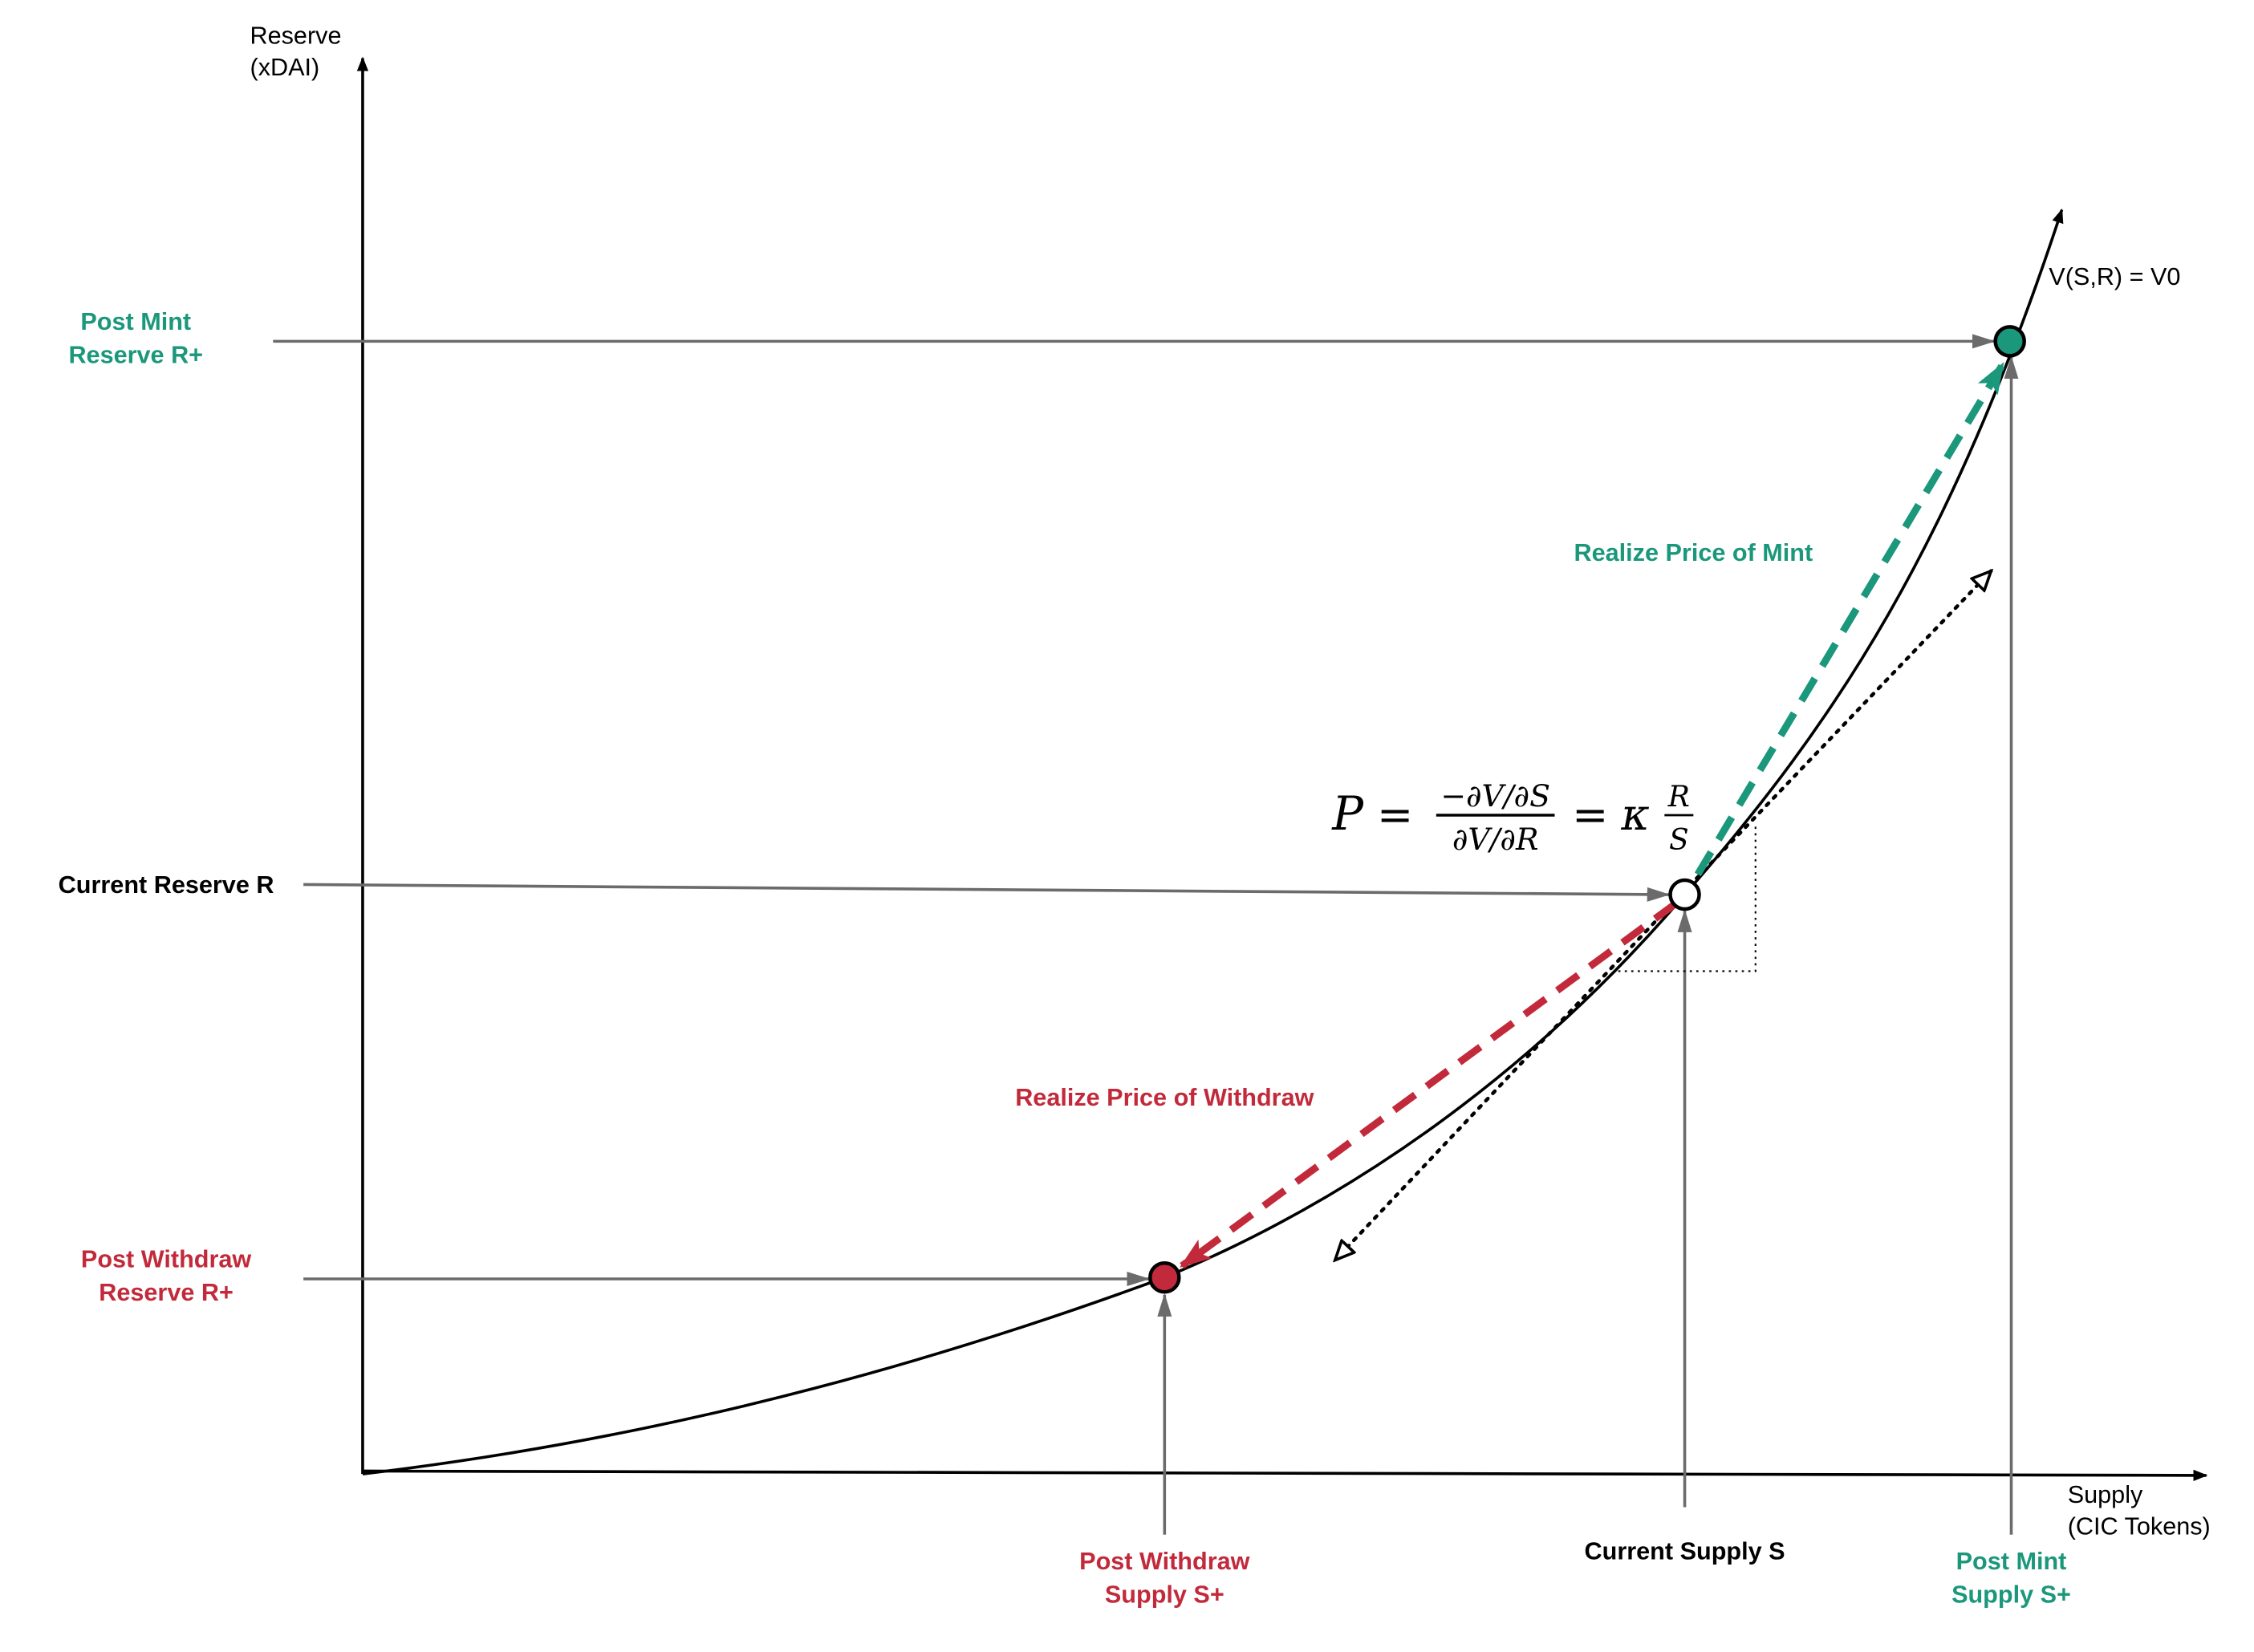  I want to click on post-withdraw-point, so click(1164, 1277).